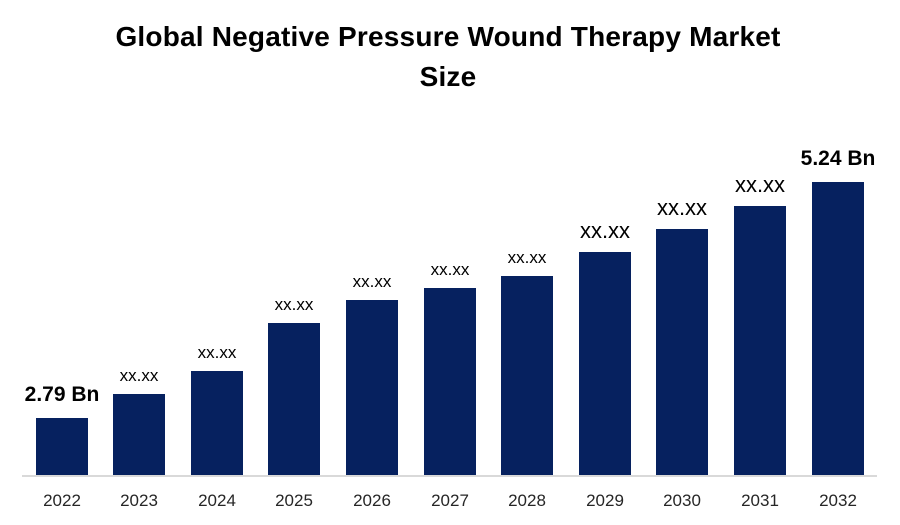 Image resolution: width=900 pixels, height=525 pixels. Describe the element at coordinates (139, 500) in the screenshot. I see `x-tick-2023: 2023` at that location.